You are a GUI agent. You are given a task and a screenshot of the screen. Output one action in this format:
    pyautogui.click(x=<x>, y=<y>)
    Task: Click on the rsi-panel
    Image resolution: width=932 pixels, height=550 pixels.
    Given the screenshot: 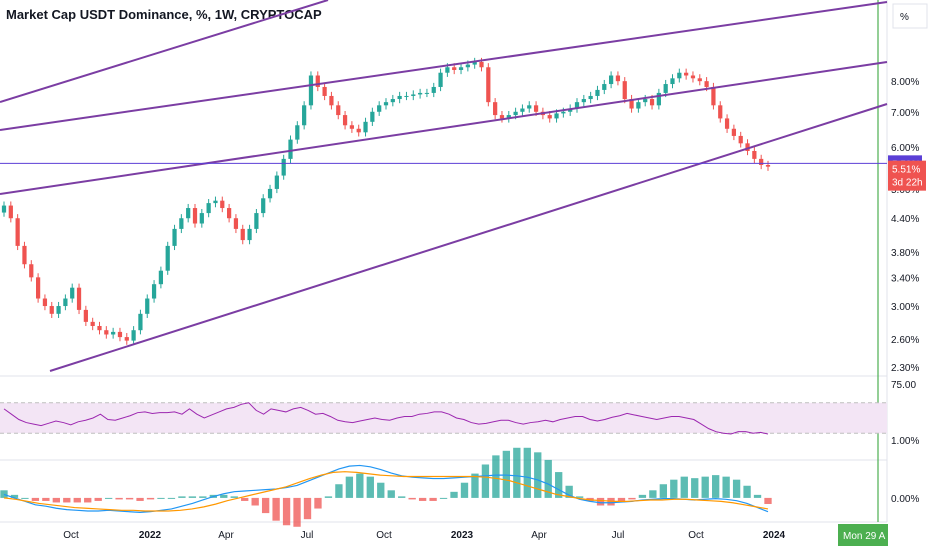 What is the action you would take?
    pyautogui.click(x=443, y=418)
    